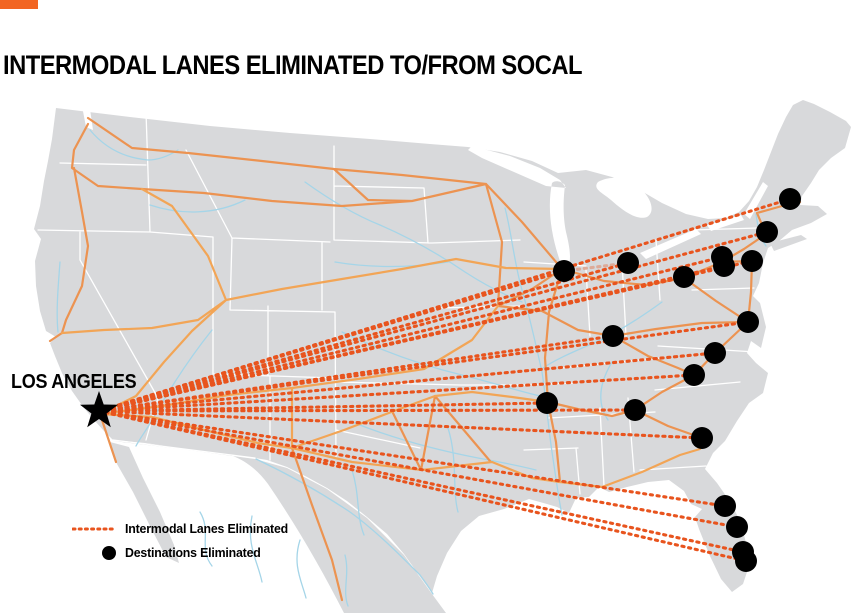 This screenshot has width=853, height=613. I want to click on destination-swatch, so click(94, 552).